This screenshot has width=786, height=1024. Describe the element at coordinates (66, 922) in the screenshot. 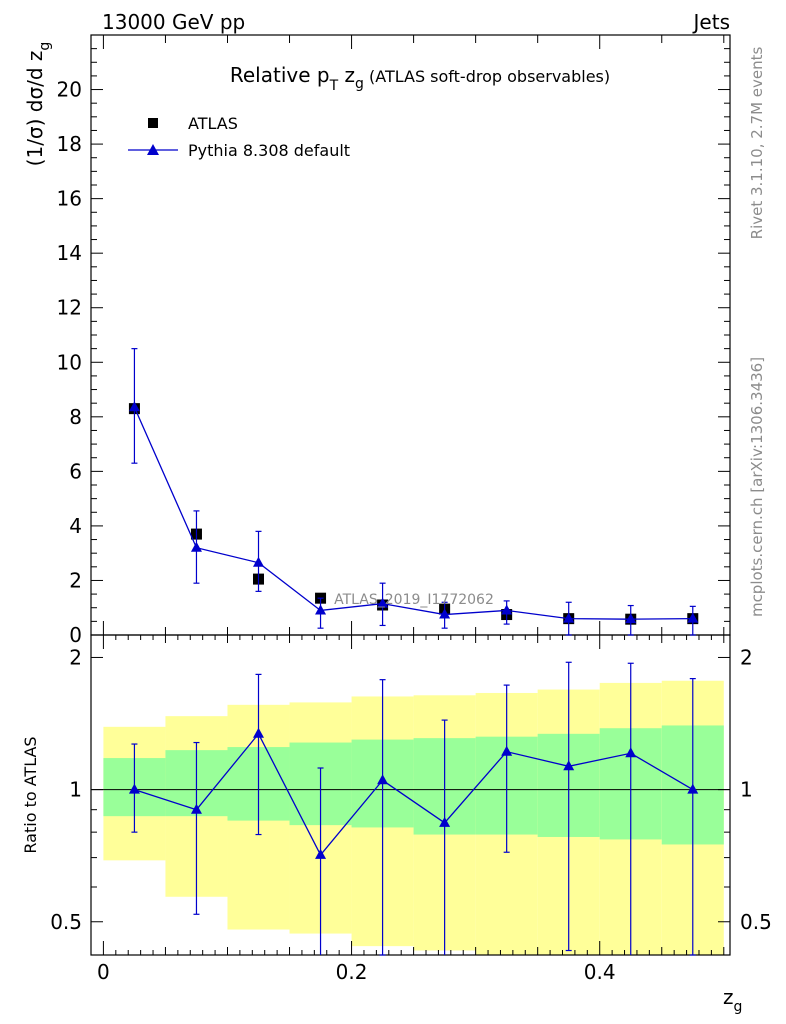

I see `ratio-ytick-label-left: 0.5` at that location.